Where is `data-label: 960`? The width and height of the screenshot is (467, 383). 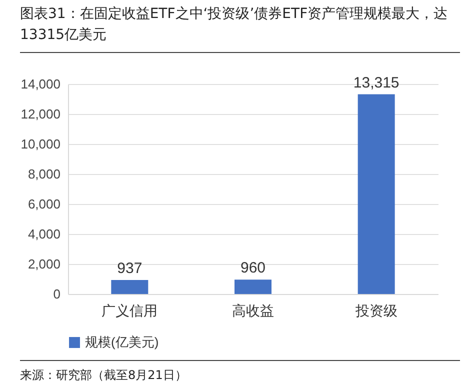
data-label: 960 is located at coordinates (253, 268).